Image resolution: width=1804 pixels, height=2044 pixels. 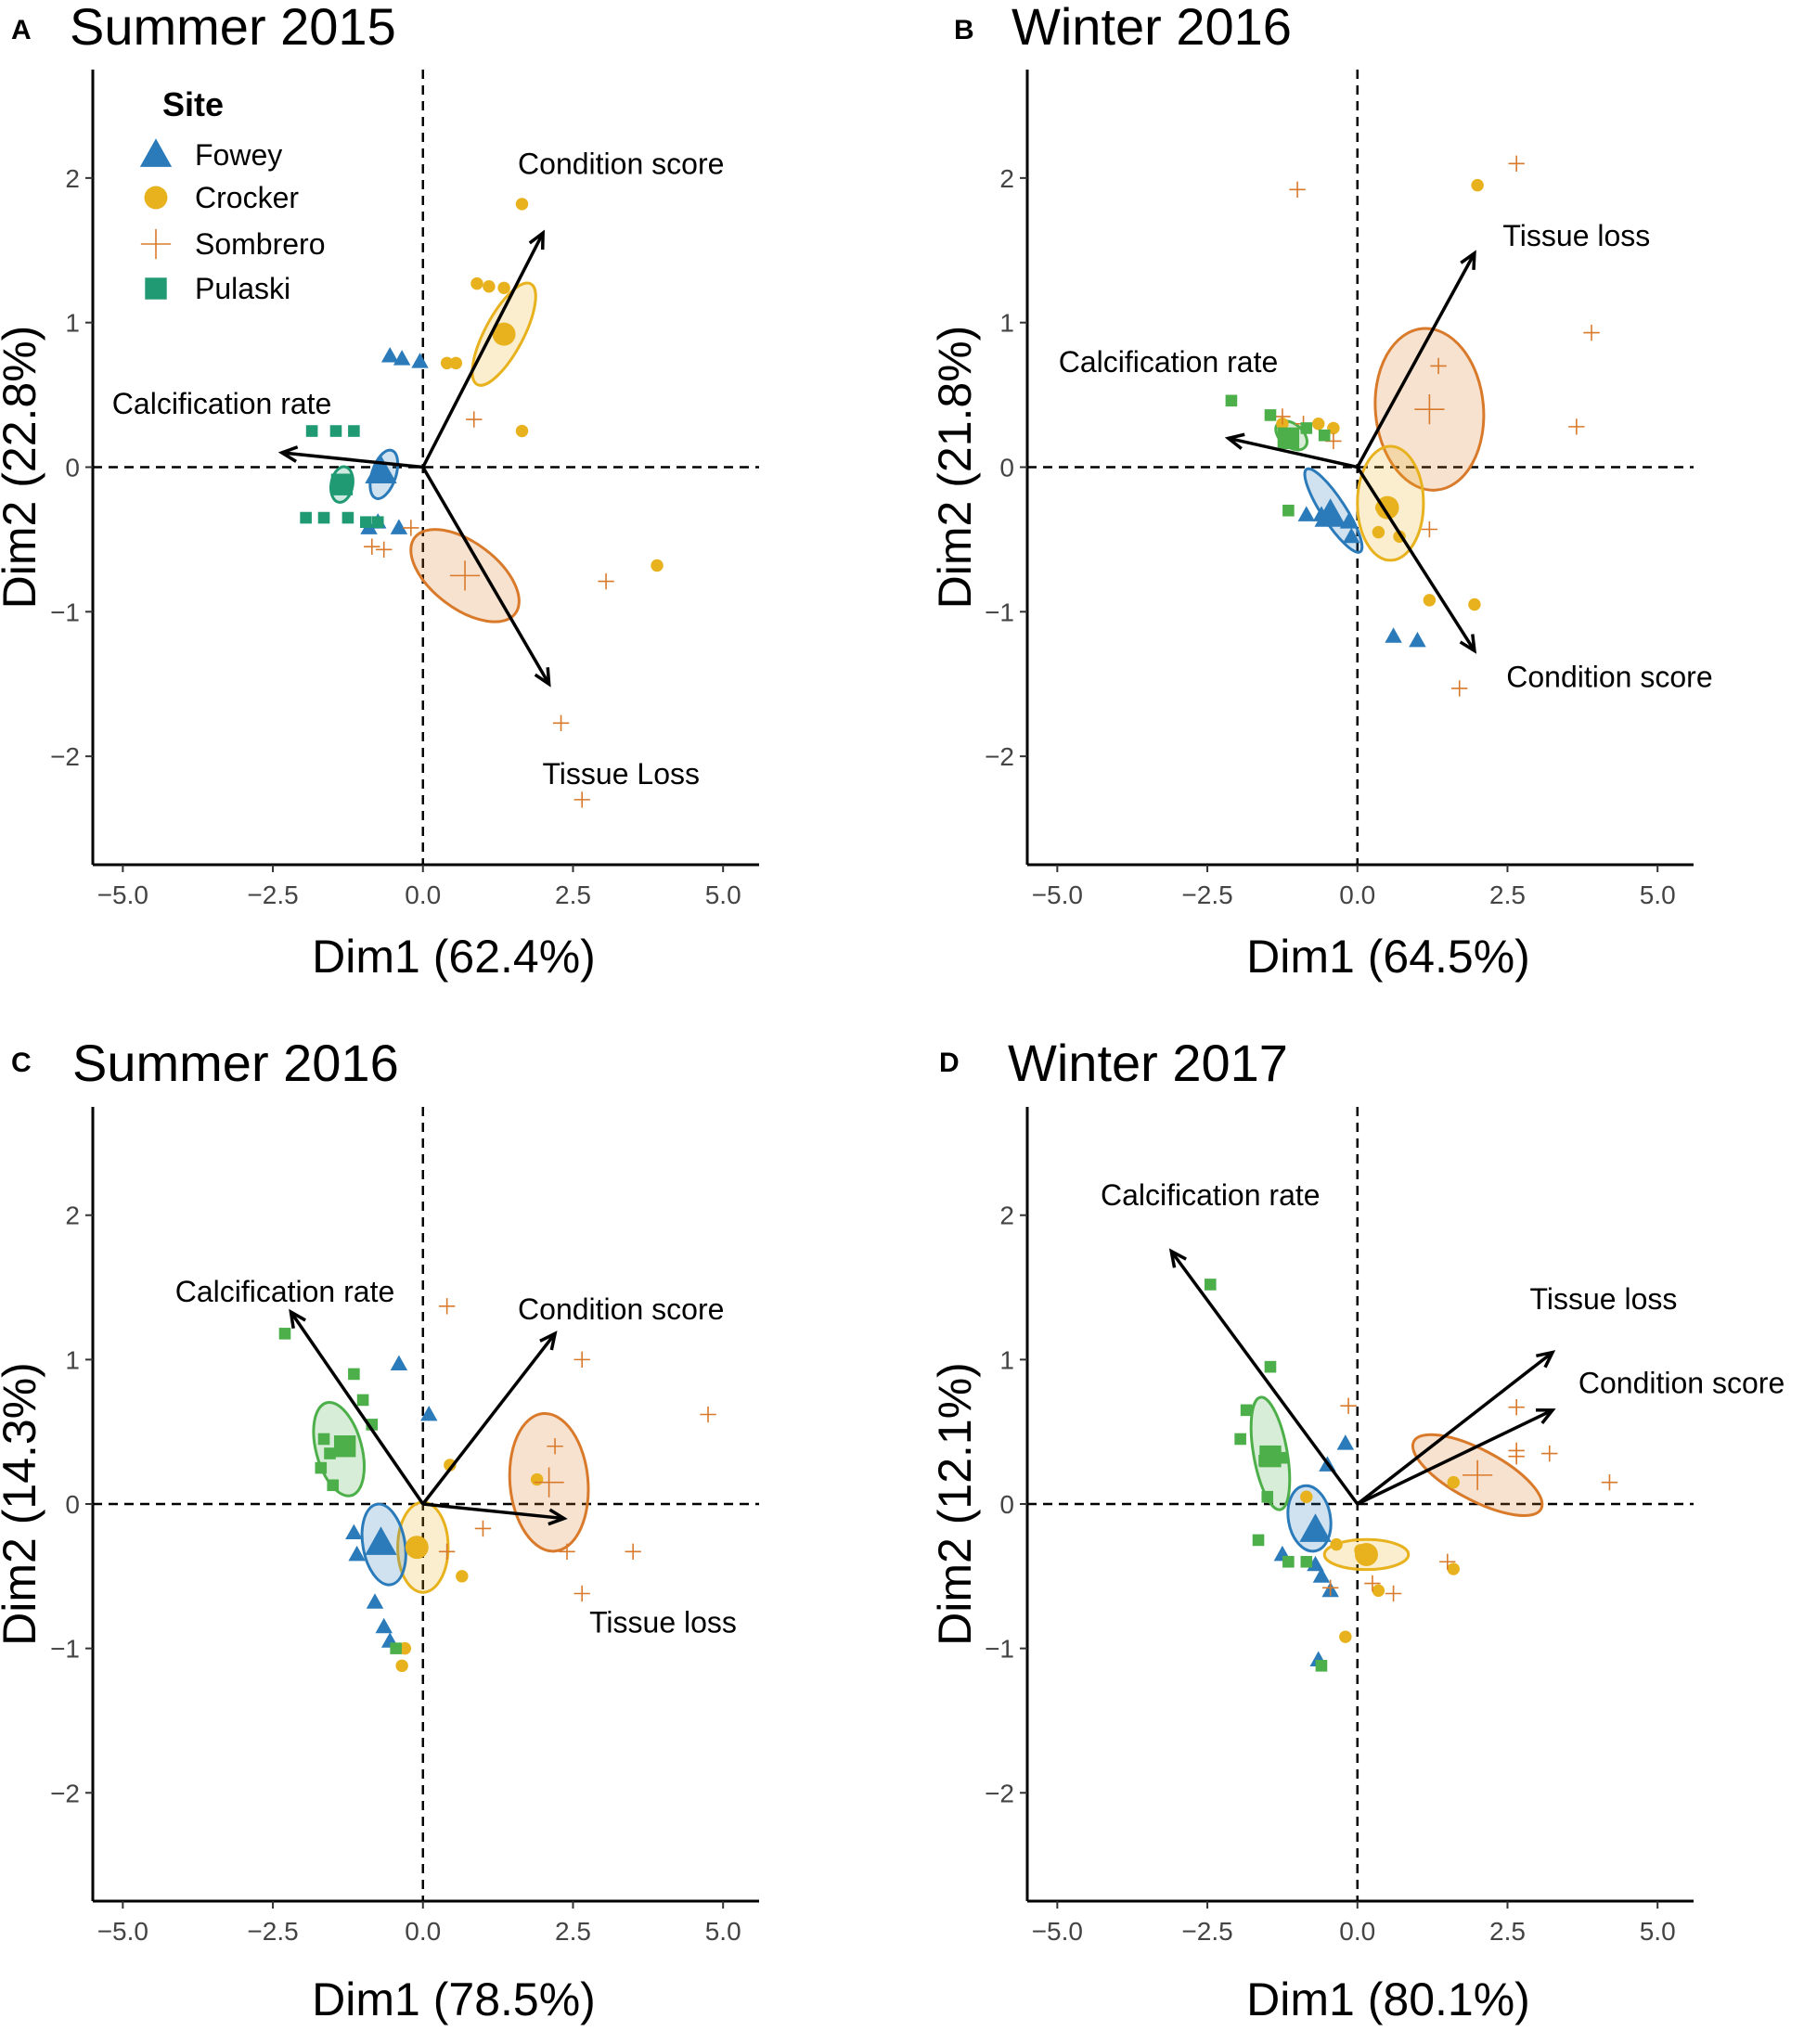 I want to click on x-tick-label: −2.5, so click(x=1207, y=1931).